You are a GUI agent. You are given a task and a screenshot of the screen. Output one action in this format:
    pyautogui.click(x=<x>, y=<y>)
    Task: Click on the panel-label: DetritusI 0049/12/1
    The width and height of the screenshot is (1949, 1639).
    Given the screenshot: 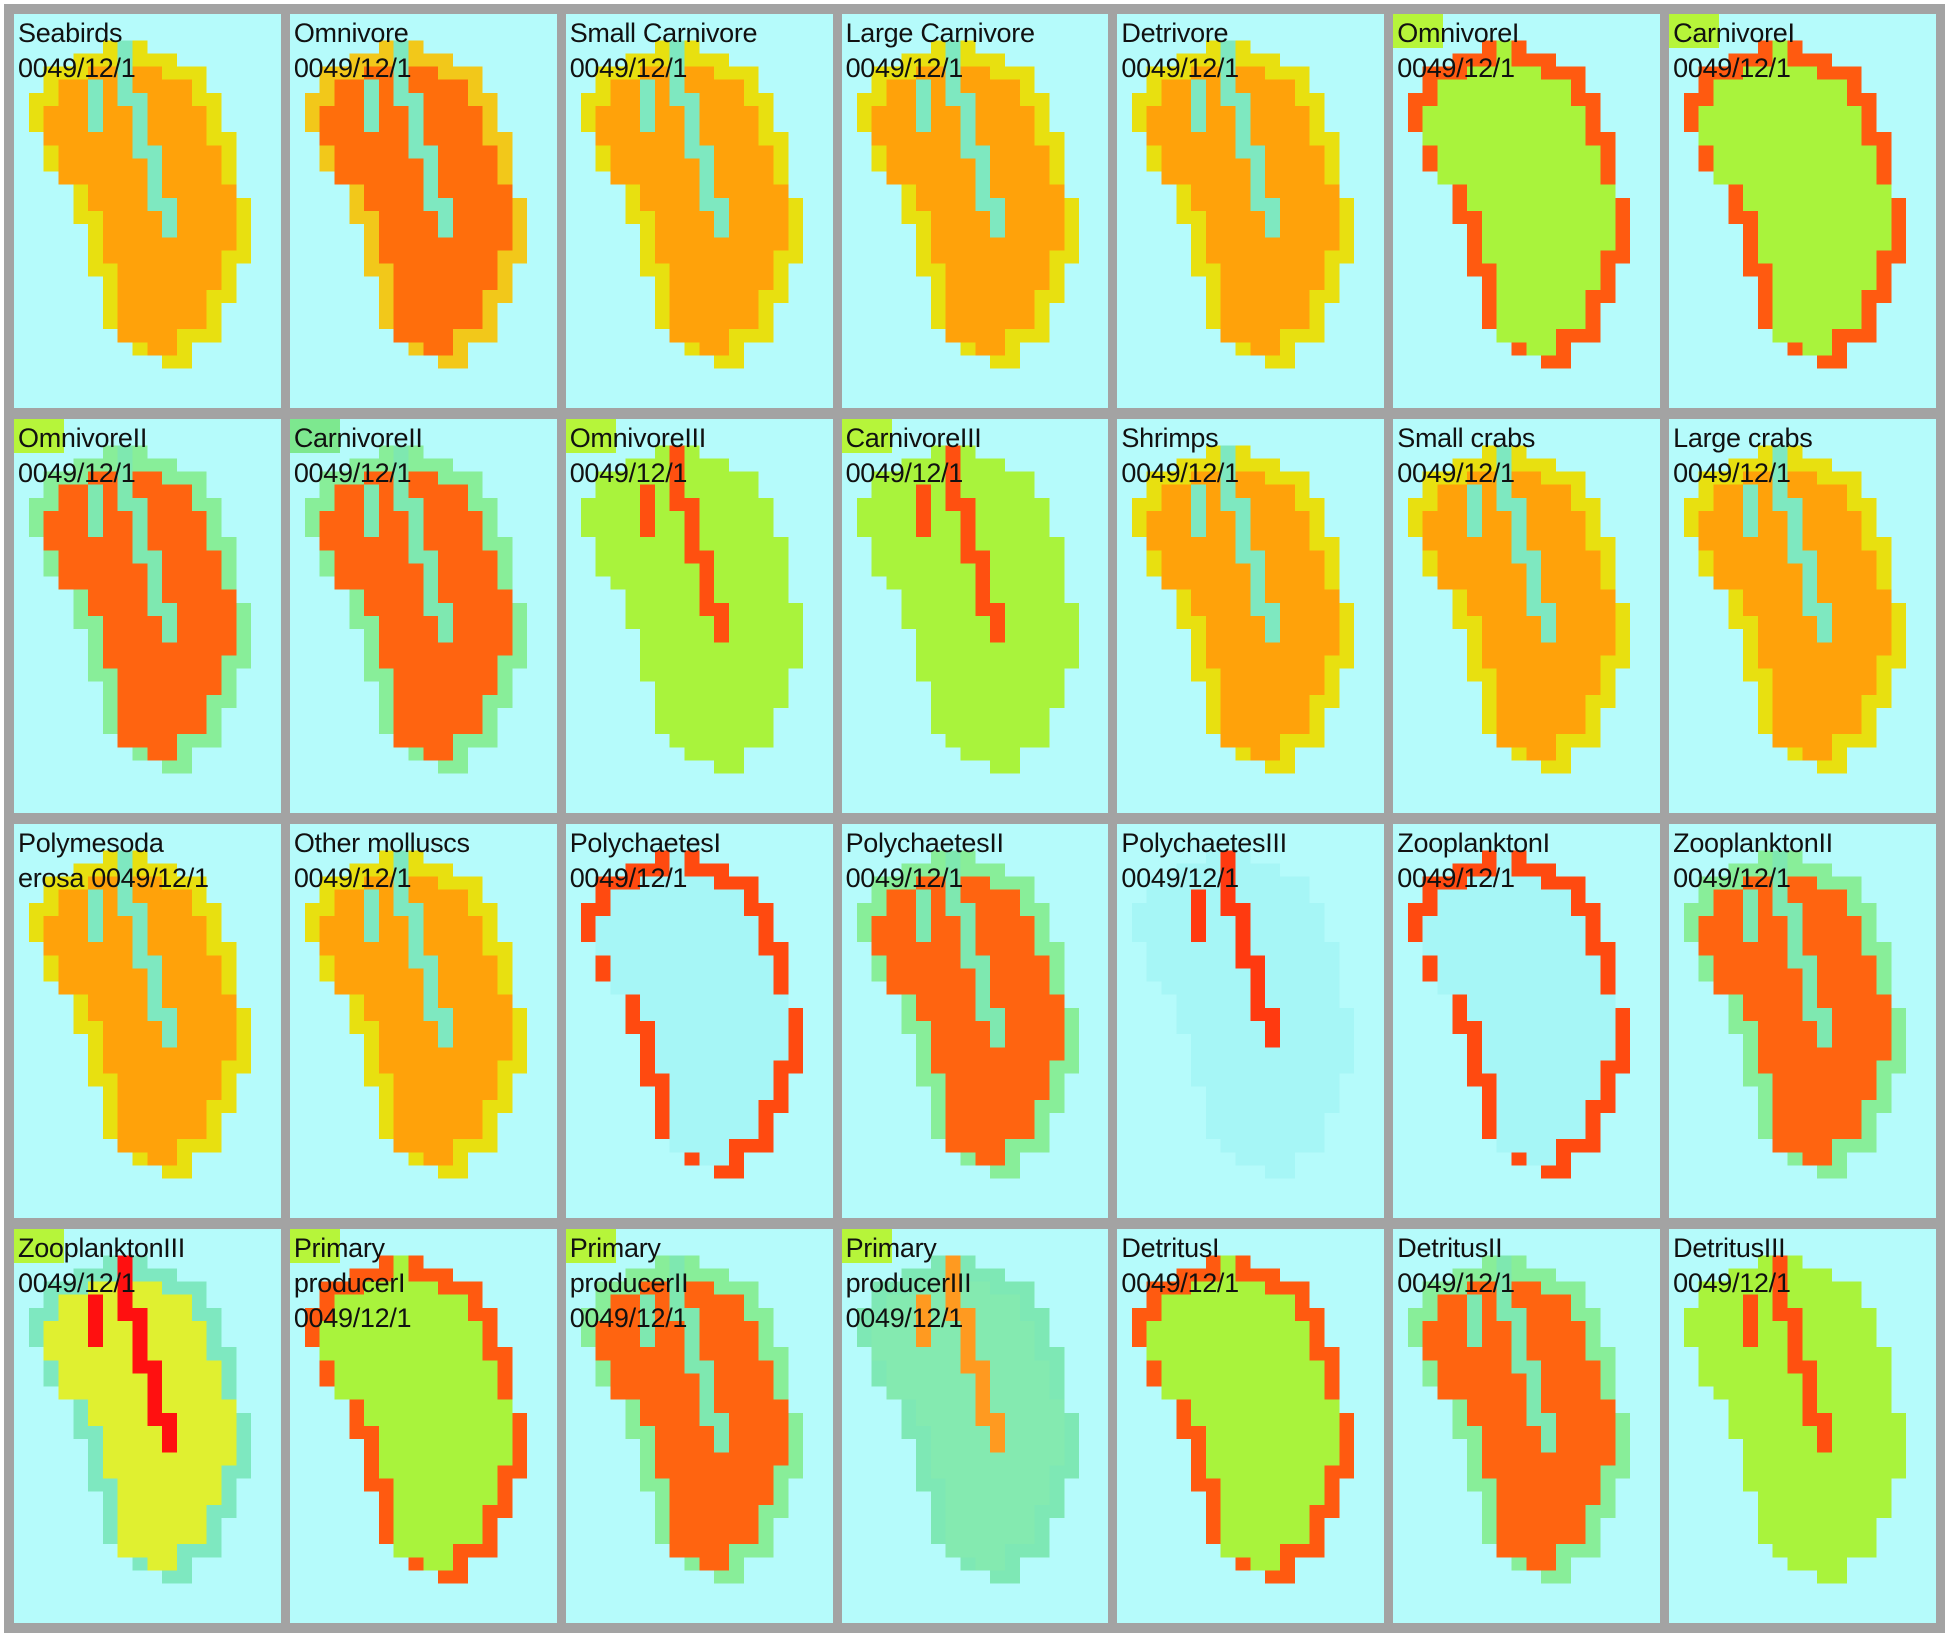 What is the action you would take?
    pyautogui.click(x=1250, y=1266)
    